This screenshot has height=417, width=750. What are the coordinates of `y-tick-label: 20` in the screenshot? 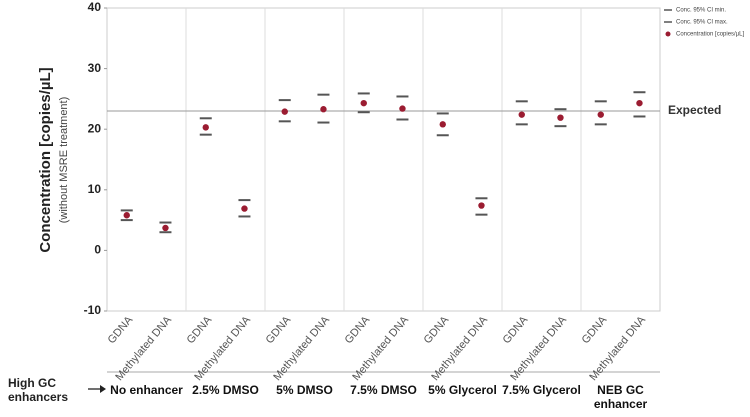 It's located at (95, 128).